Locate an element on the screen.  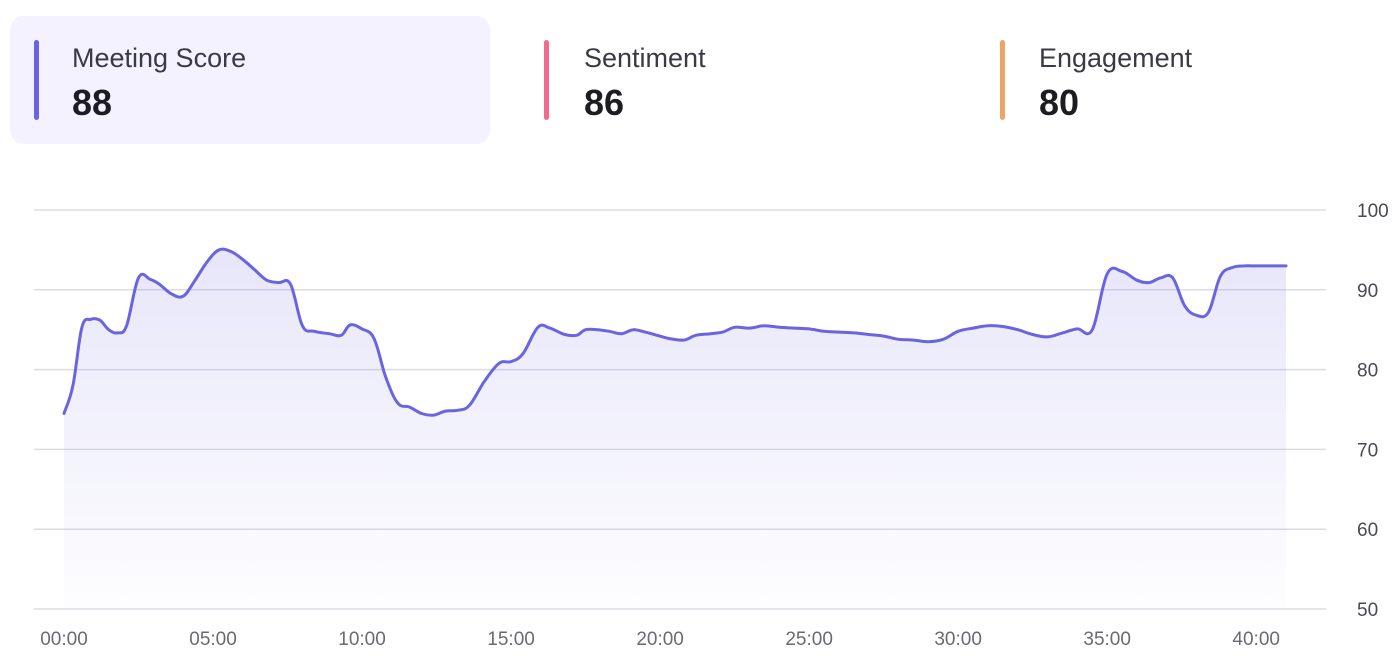
sentiment-color-bar is located at coordinates (546, 80).